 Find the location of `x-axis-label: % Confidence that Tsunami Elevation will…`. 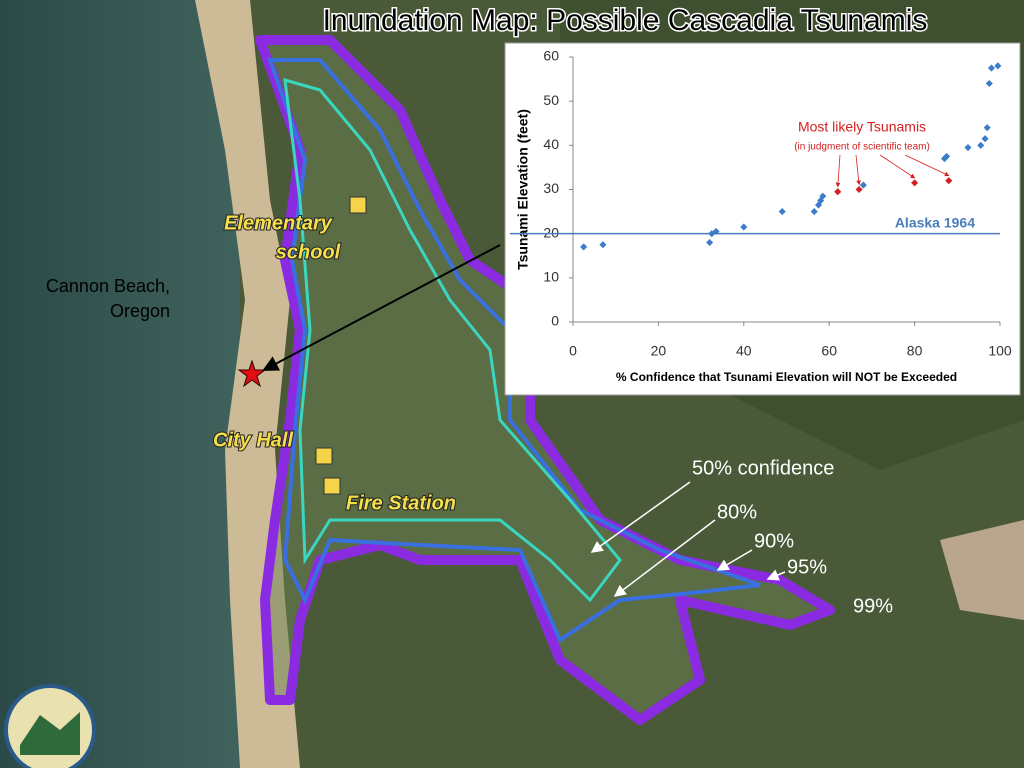

x-axis-label: % Confidence that Tsunami Elevation will… is located at coordinates (786, 377).